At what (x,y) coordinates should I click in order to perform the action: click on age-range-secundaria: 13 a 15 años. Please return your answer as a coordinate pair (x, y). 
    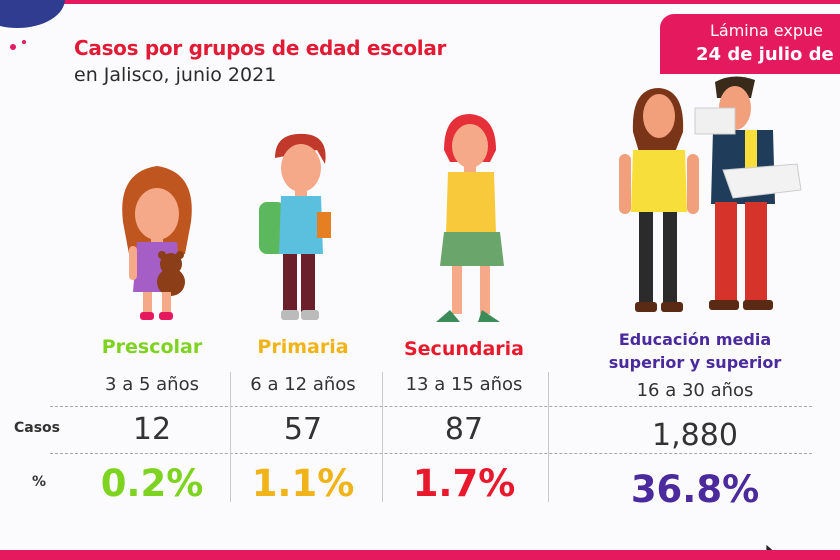
    Looking at the image, I should click on (464, 384).